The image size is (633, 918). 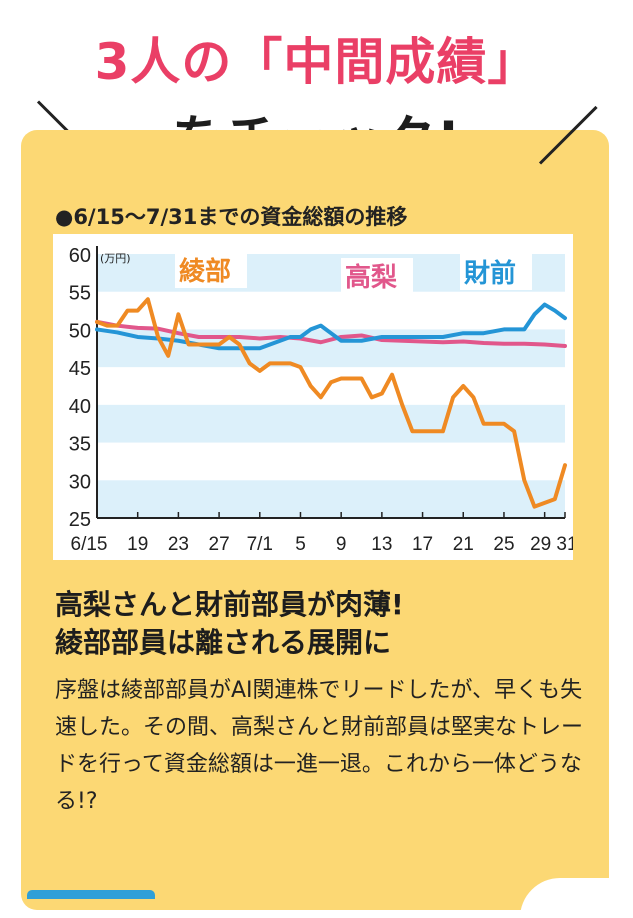 I want to click on y-tick-label: 55, so click(x=80, y=294).